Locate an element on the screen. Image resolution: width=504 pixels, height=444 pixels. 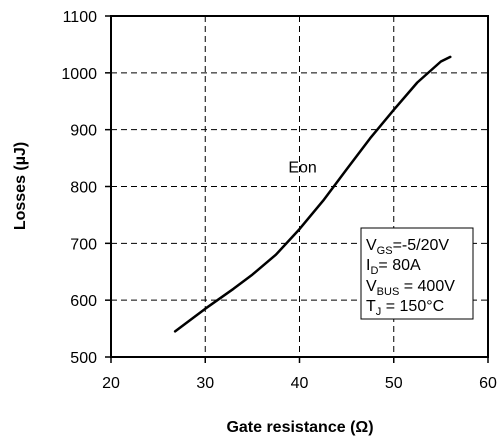
y-tick-label-1000: 1000 is located at coordinates (79, 74).